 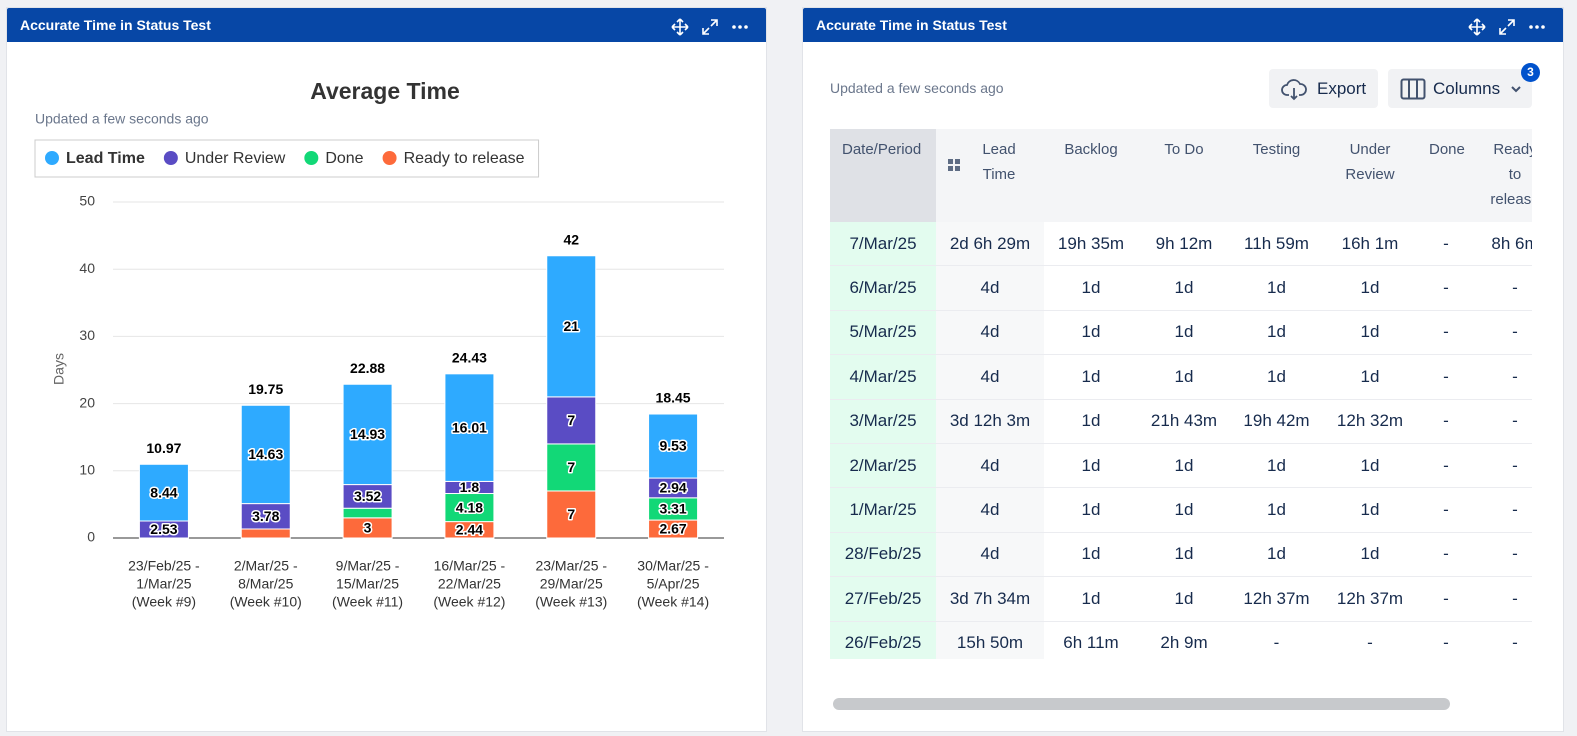 I want to click on panel-icons, so click(x=1504, y=32).